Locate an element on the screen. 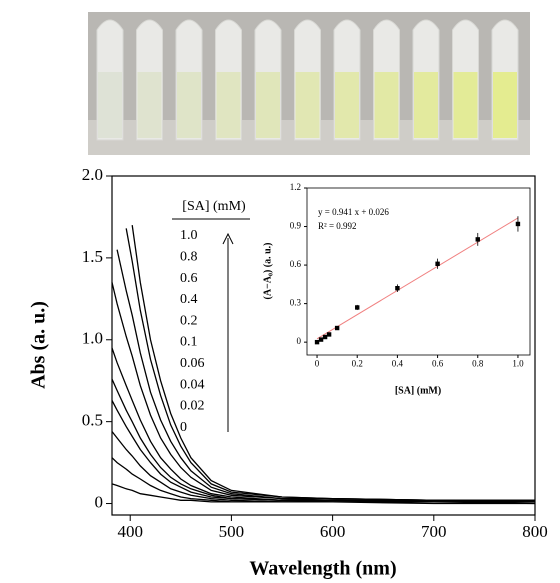 The height and width of the screenshot is (583, 560). legend-entry: 0.1 is located at coordinates (189, 342).